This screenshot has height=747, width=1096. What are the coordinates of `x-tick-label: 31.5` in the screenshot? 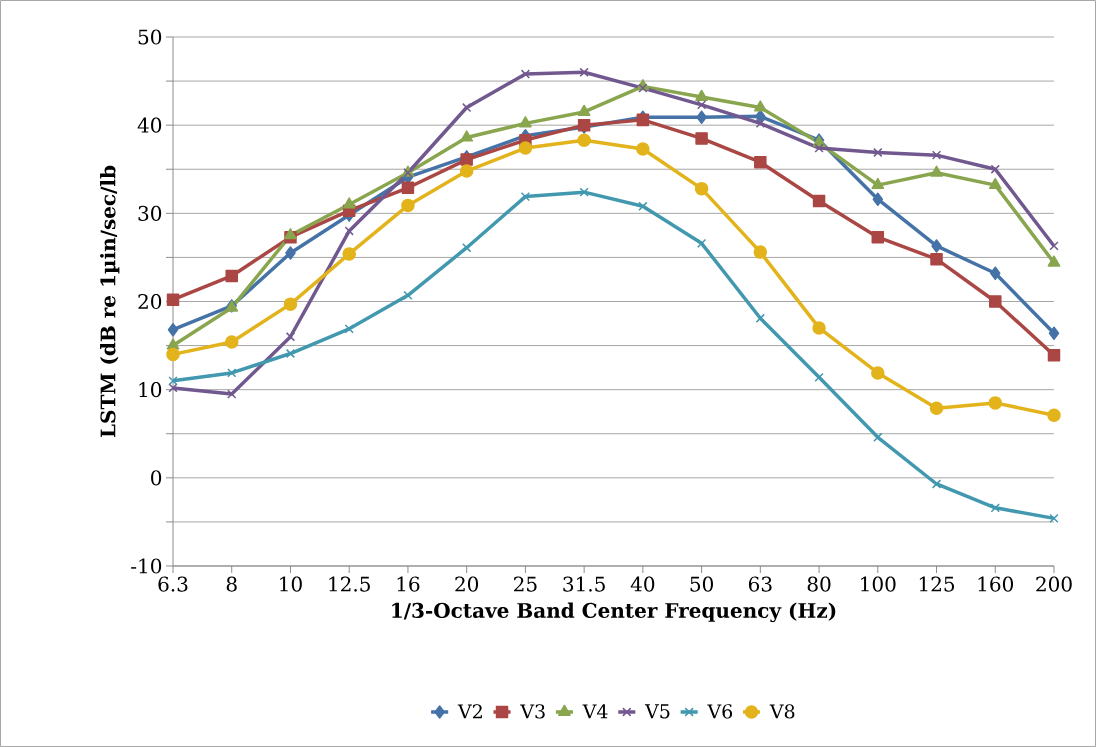 It's located at (584, 584).